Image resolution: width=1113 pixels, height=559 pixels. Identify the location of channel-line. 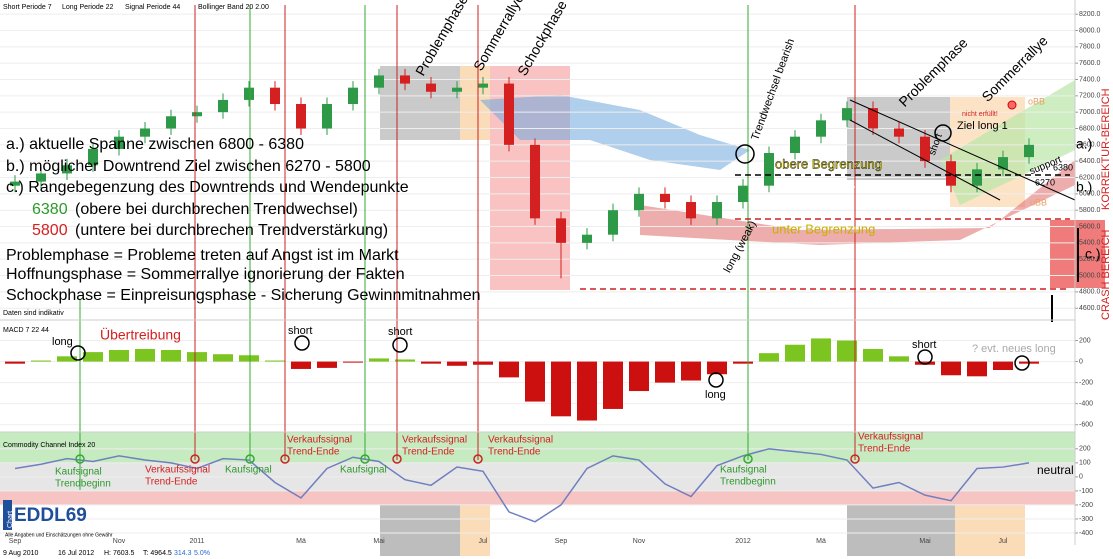
(925, 160).